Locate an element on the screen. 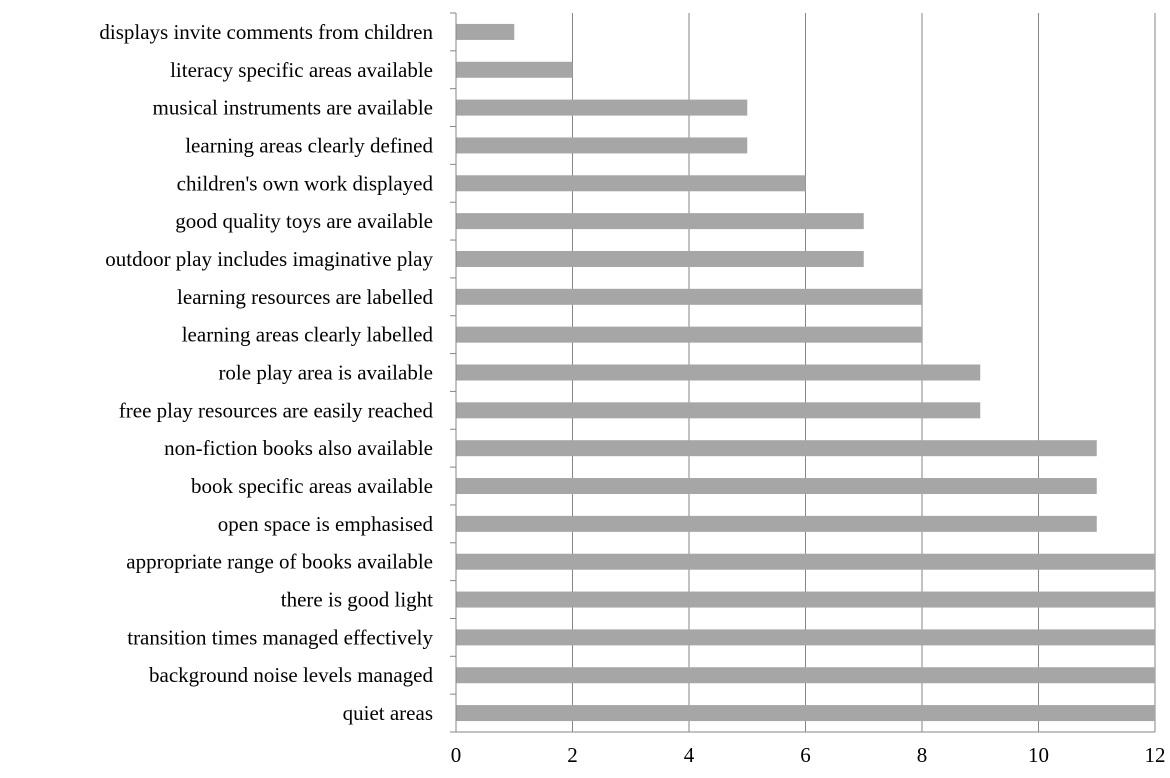 The height and width of the screenshot is (778, 1170). category-label: non-fiction books also available is located at coordinates (298, 448).